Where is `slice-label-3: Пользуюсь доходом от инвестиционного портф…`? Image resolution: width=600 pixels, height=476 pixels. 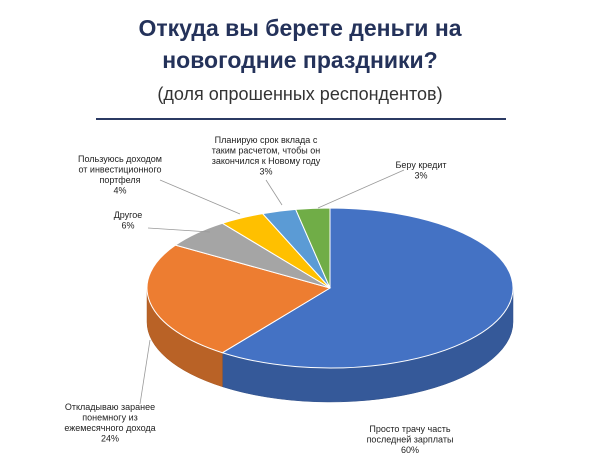
slice-label-3: Пользуюсь доходом от инвестиционного портф… is located at coordinates (120, 175).